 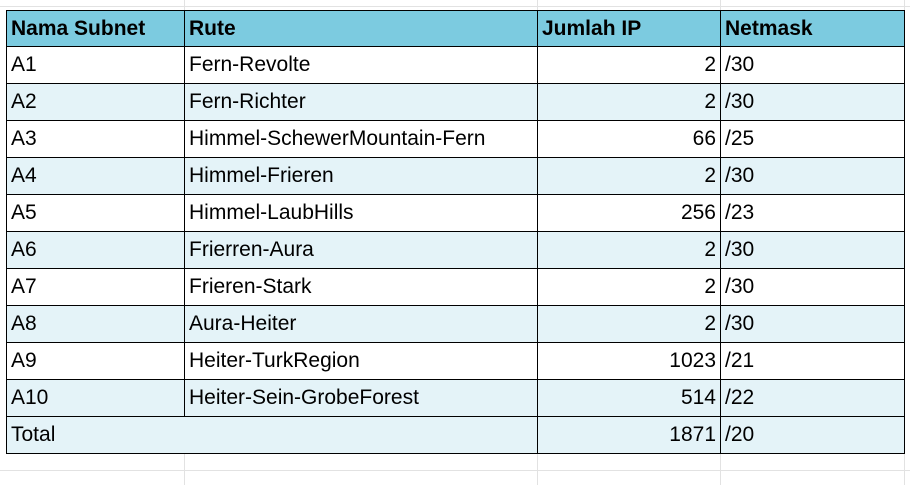 I want to click on table-row: A3 Himmel-SchewerMountain-Fern 66 /25, so click(x=455, y=139).